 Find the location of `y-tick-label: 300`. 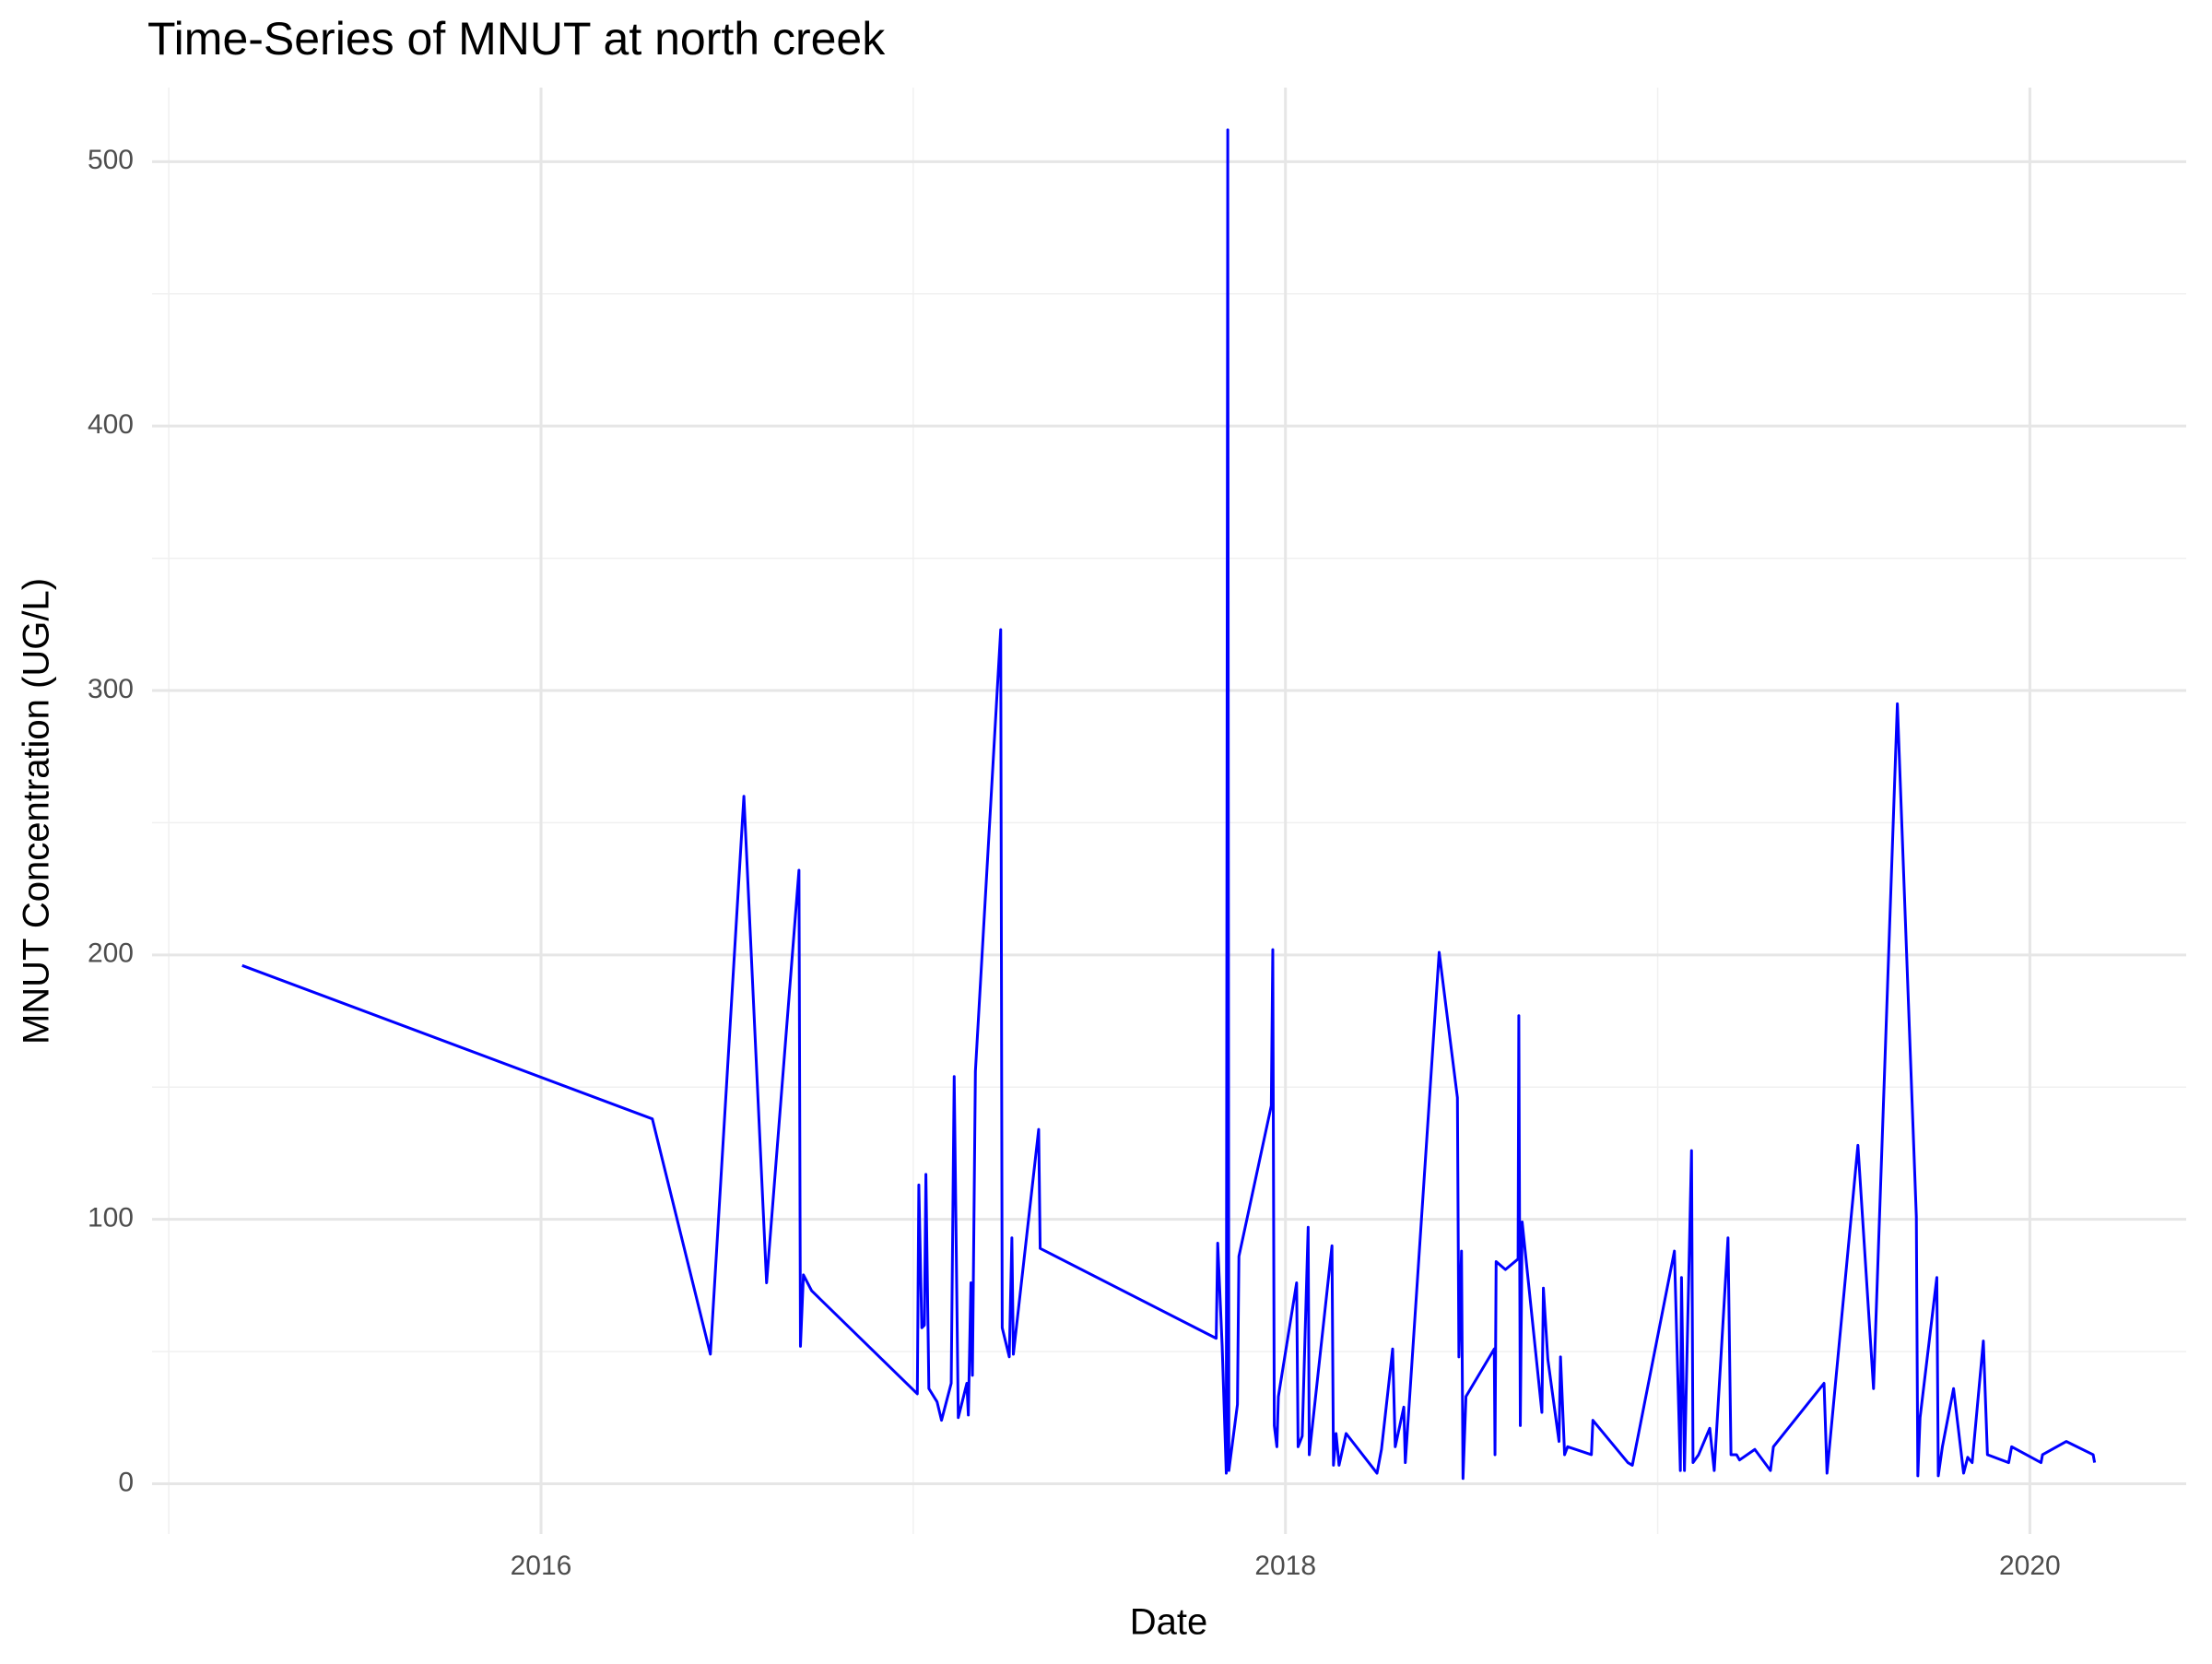

y-tick-label: 300 is located at coordinates (111, 689).